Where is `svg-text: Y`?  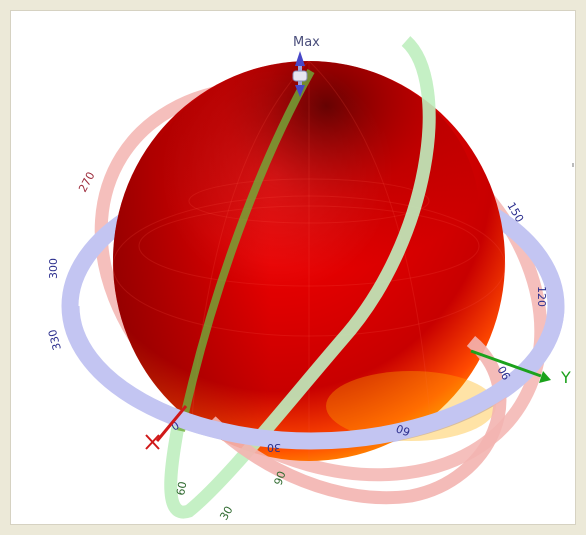 svg-text: Y is located at coordinates (565, 377).